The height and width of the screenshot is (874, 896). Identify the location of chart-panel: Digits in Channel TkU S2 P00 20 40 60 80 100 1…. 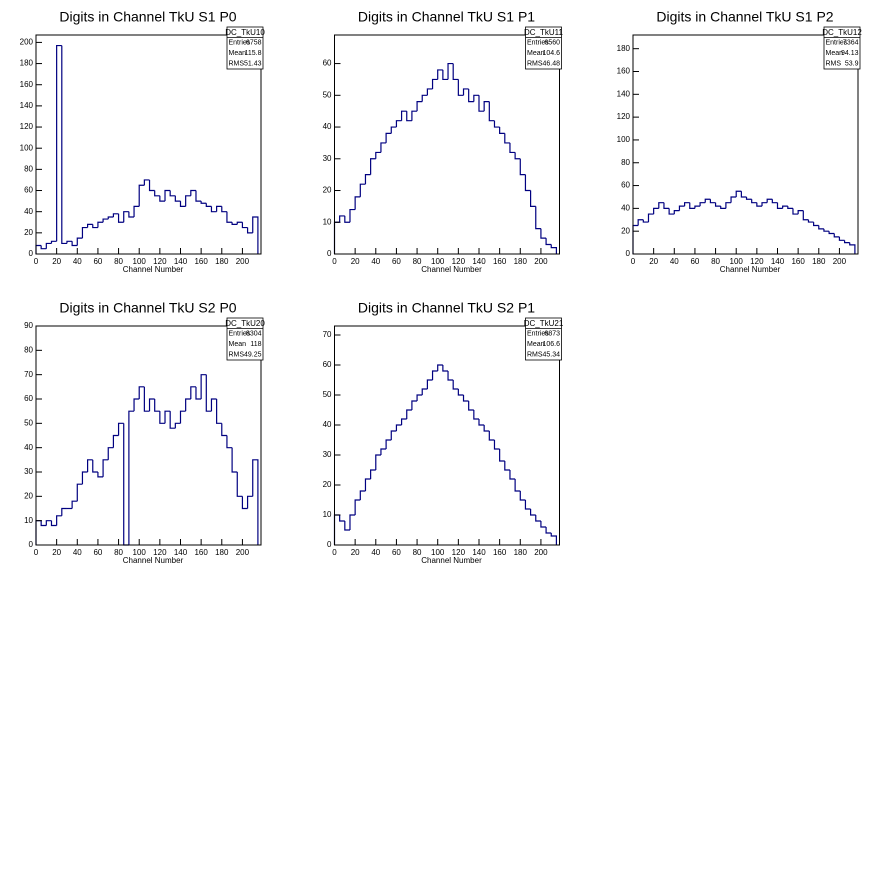
(144, 432).